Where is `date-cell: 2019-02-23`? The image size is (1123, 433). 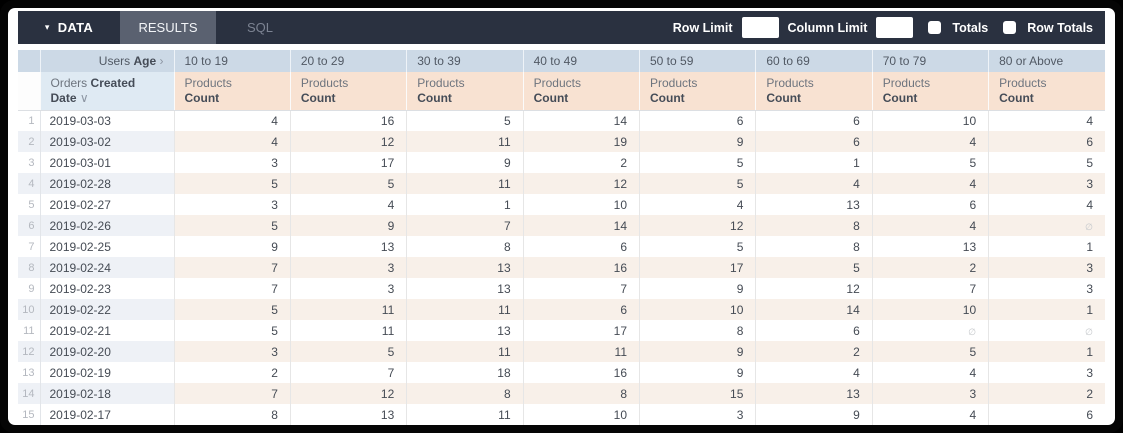
date-cell: 2019-02-23 is located at coordinates (106, 288).